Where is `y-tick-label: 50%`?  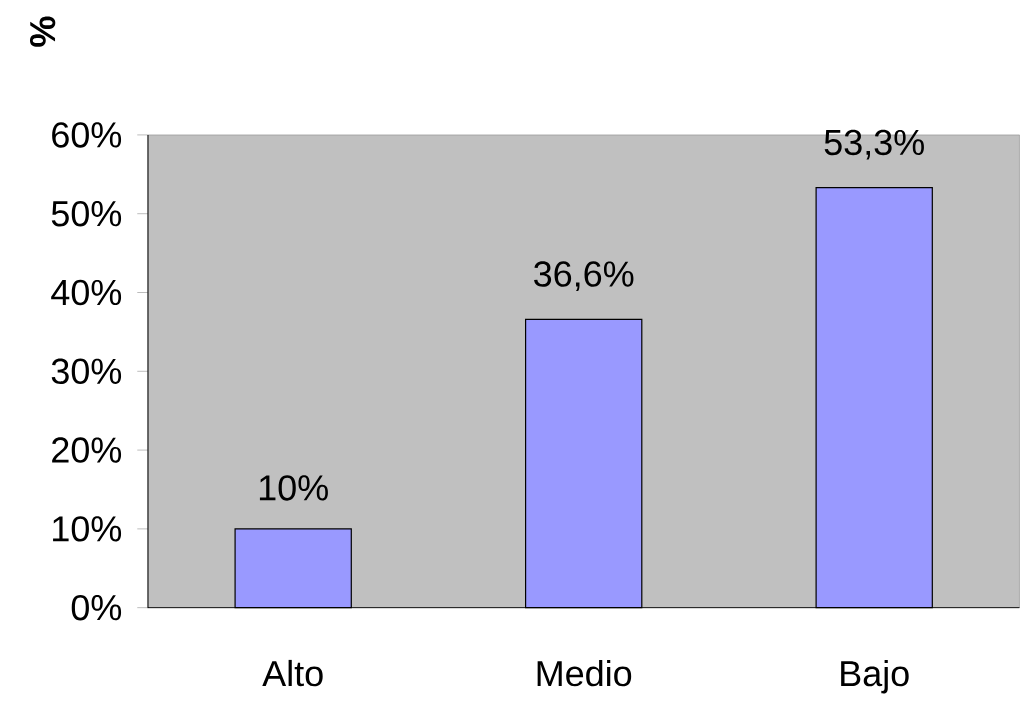
y-tick-label: 50% is located at coordinates (86, 214).